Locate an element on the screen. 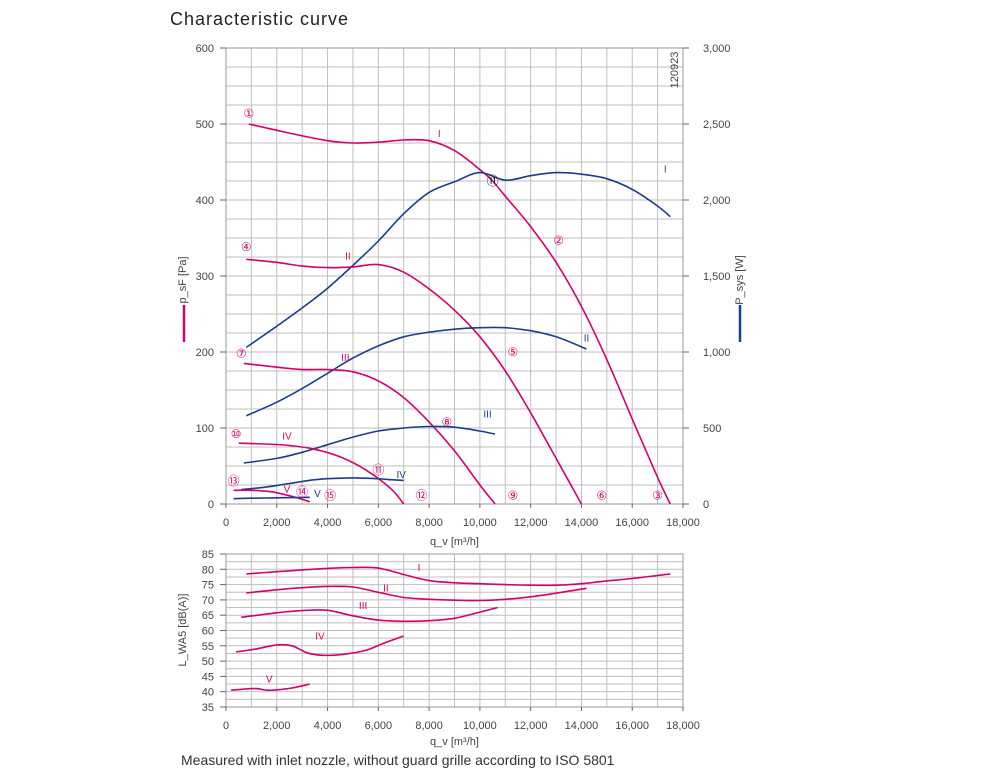  operating-point-marker: ⑬ is located at coordinates (234, 481).